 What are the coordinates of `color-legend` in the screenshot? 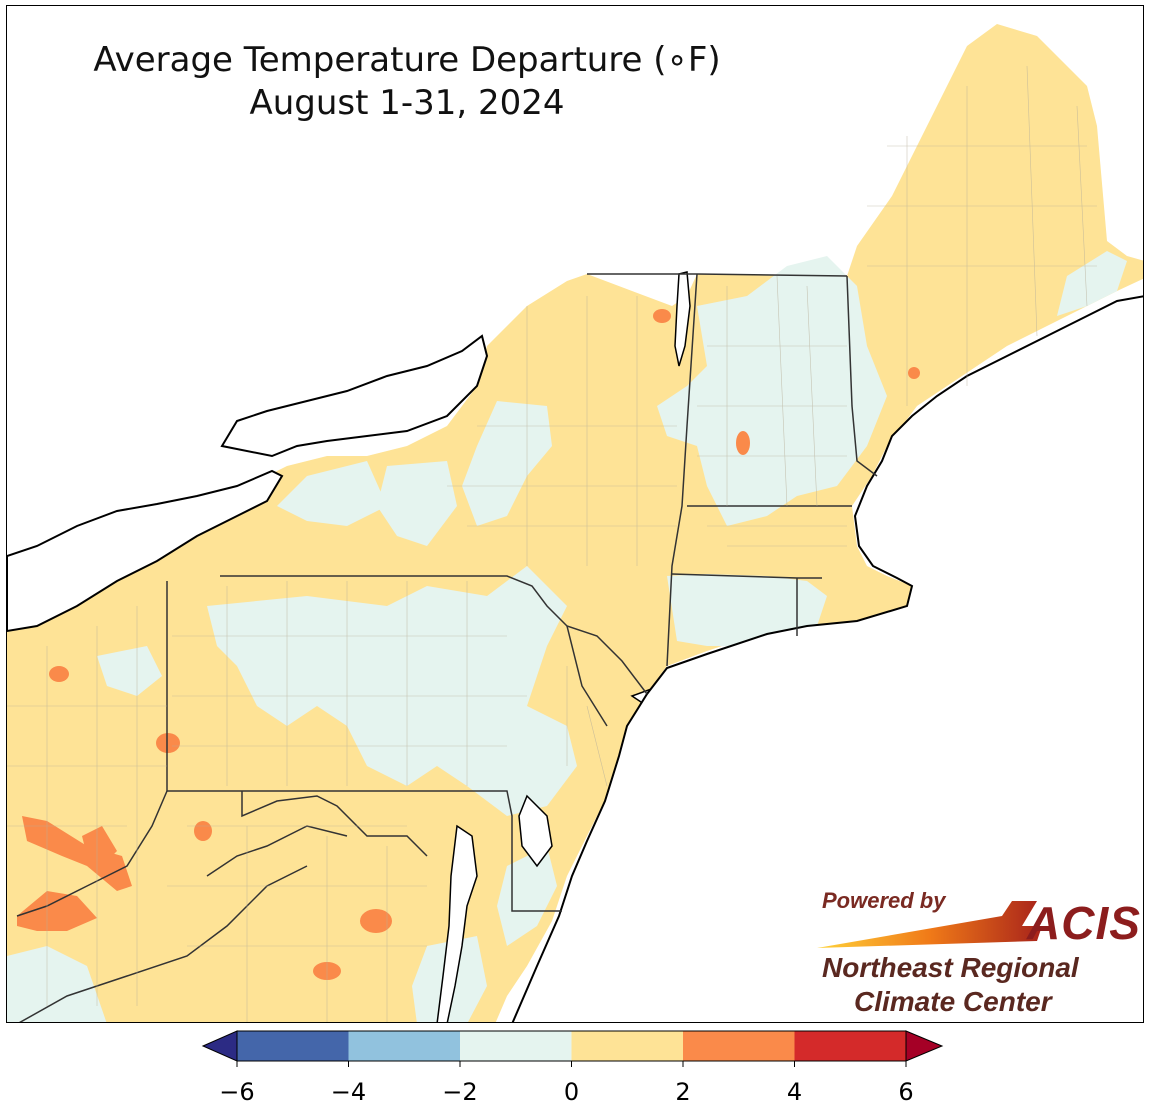 It's located at (572, 1048).